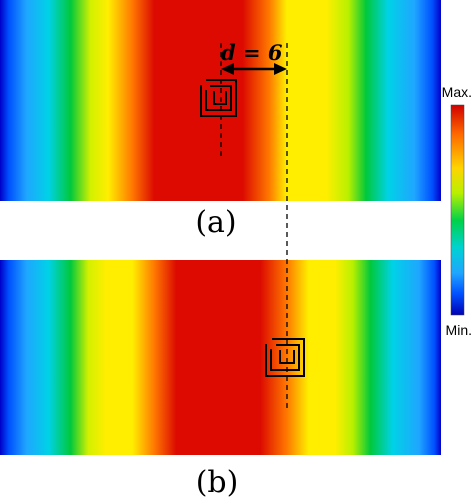 Image resolution: width=474 pixels, height=501 pixels. Describe the element at coordinates (215, 222) in the screenshot. I see `panel-label-a: (a)` at that location.